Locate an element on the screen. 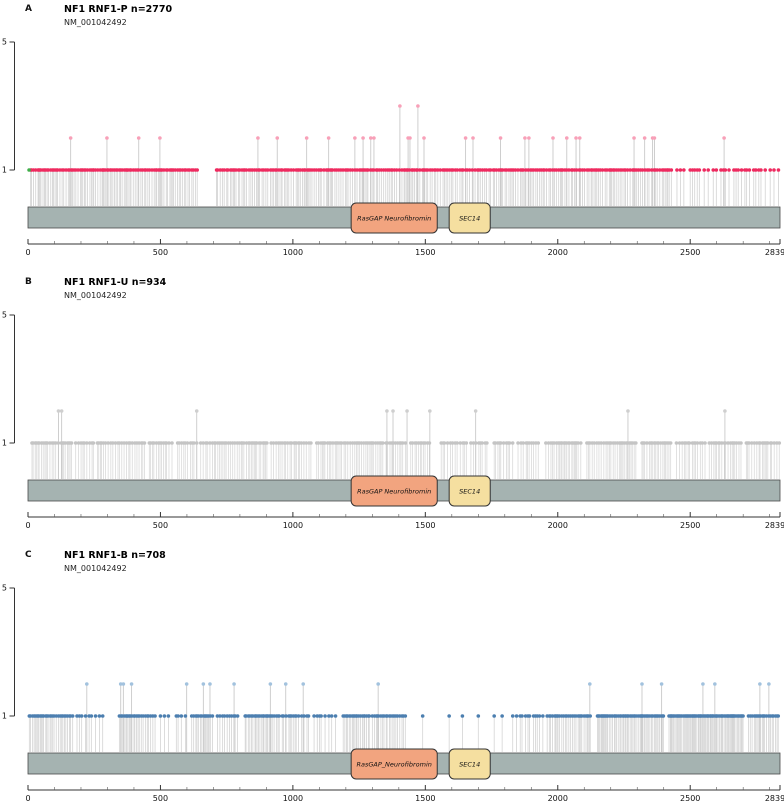  panel-header-a: NF1 RNF1-P n=2770 NM_001042492 is located at coordinates (118, 16).